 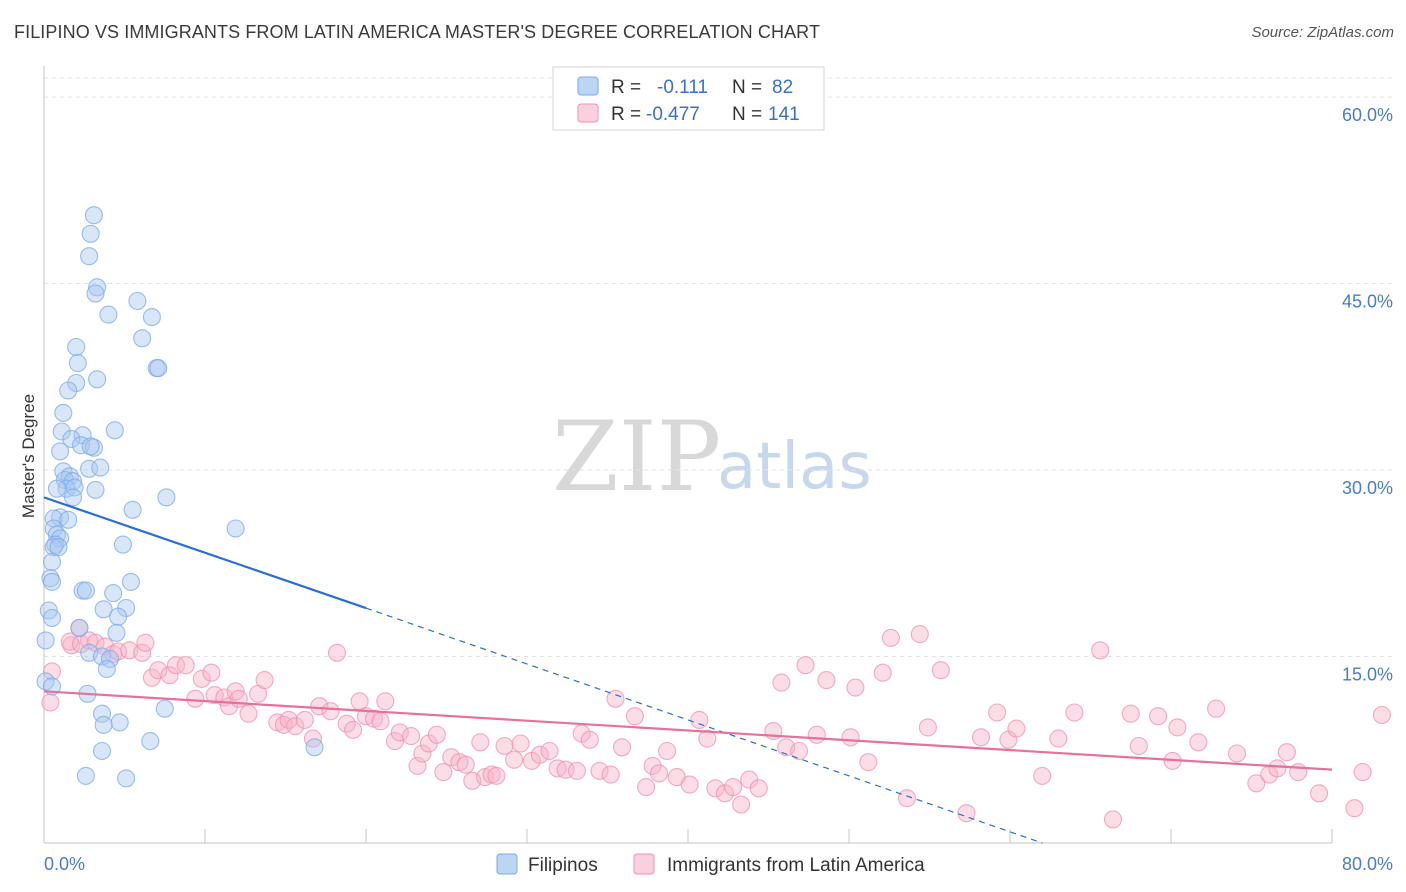 I want to click on source-credit: Source: ZipAtlas.com, so click(x=1322, y=32).